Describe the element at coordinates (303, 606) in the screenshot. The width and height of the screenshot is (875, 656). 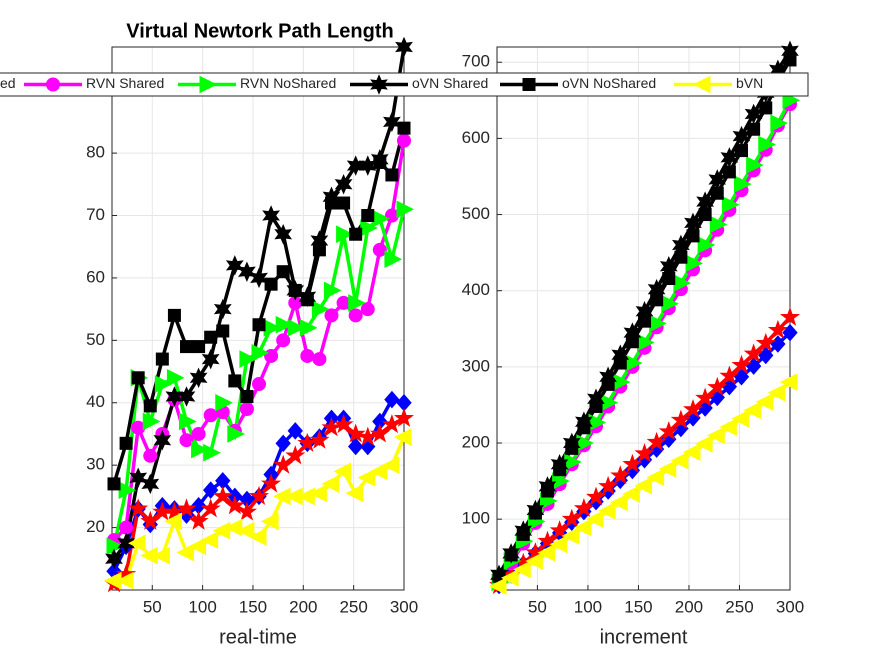
I see `x-tick-label: 200` at that location.